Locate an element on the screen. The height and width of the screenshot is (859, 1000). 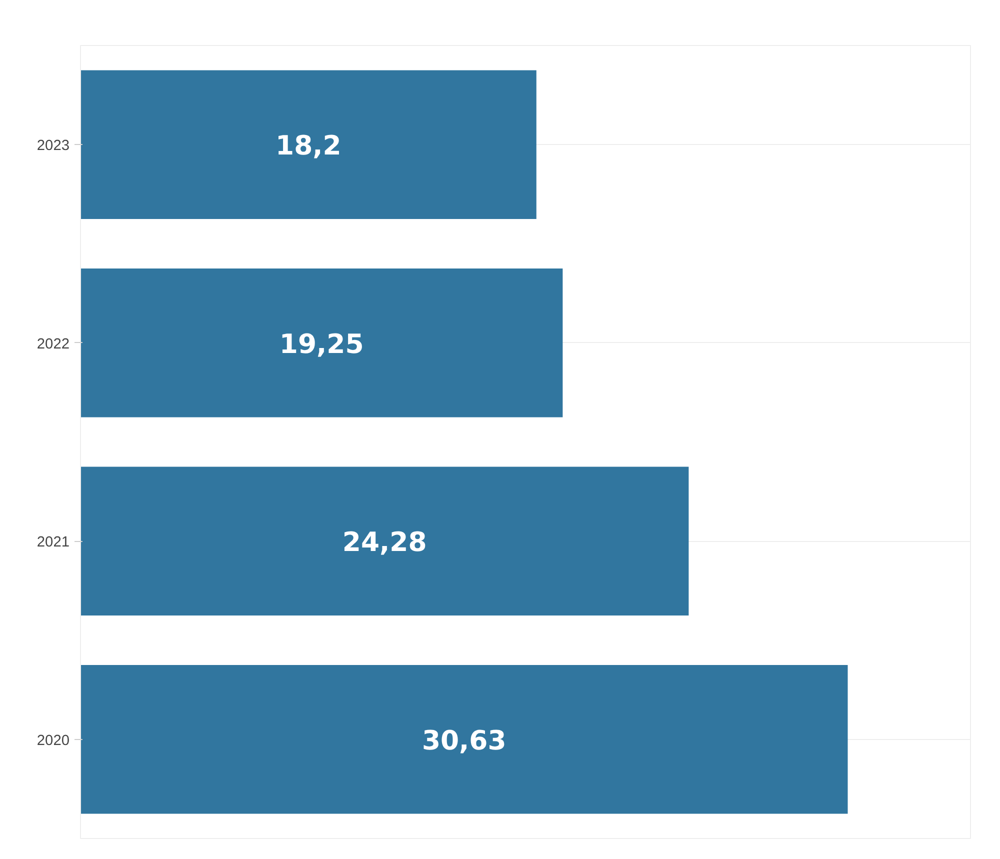
data-label: 30,63 is located at coordinates (464, 740).